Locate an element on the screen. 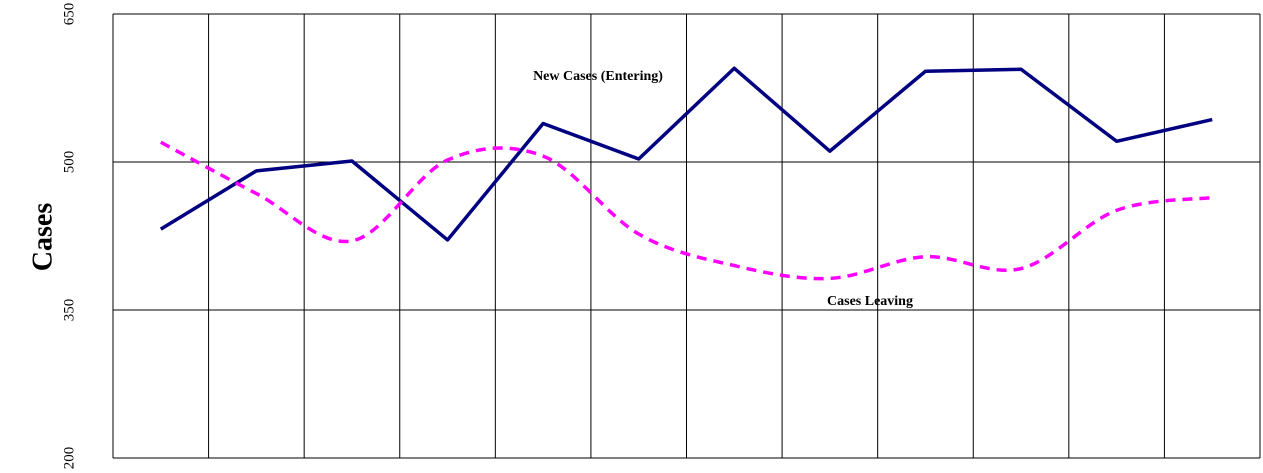 The width and height of the screenshot is (1263, 473). series-annotation: New Cases (Entering) is located at coordinates (598, 76).